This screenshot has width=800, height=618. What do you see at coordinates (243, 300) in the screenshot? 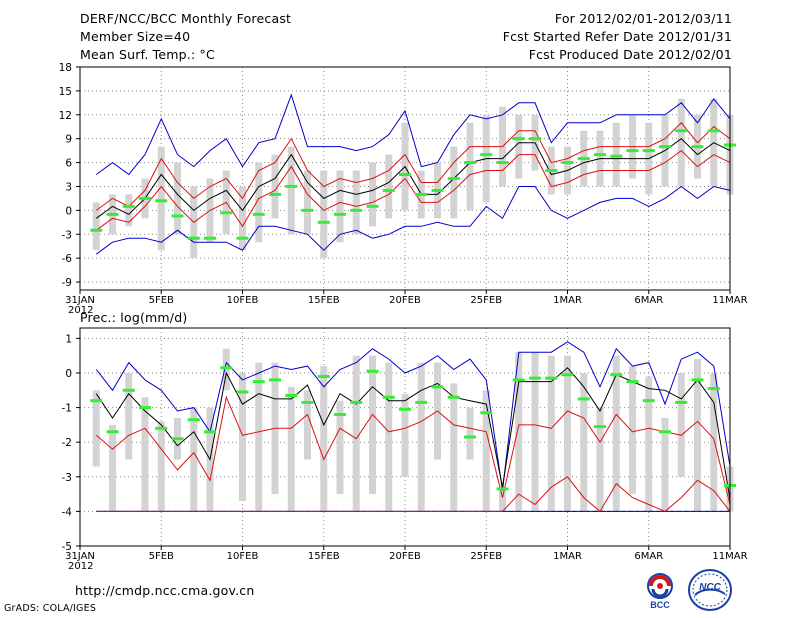
I see `x-tick-label: 10FEB` at bounding box center [243, 300].